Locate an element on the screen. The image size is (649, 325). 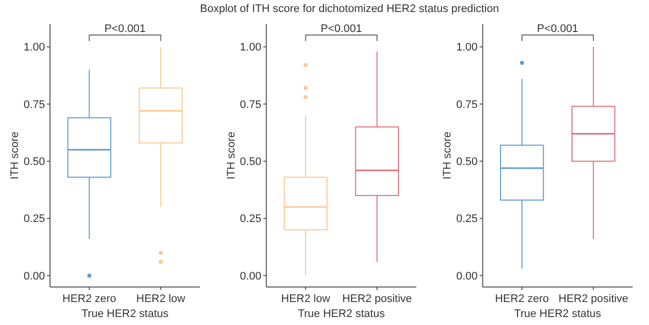
chart-title: Boxplot of ITH score for dichotomized HER2 status prediction is located at coordinates (349, 9).